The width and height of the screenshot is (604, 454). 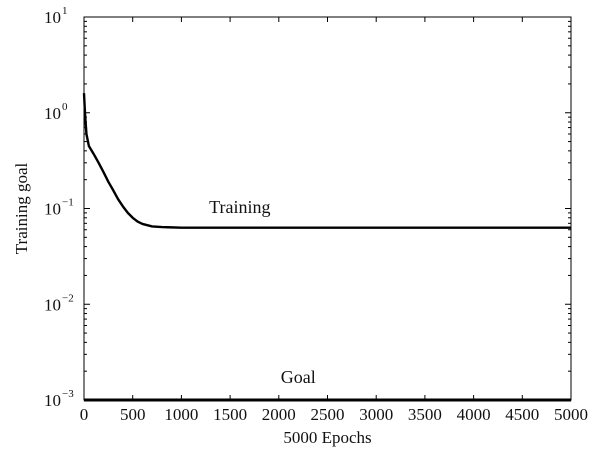 I want to click on y-tick-label: 10 −2, so click(x=59, y=303).